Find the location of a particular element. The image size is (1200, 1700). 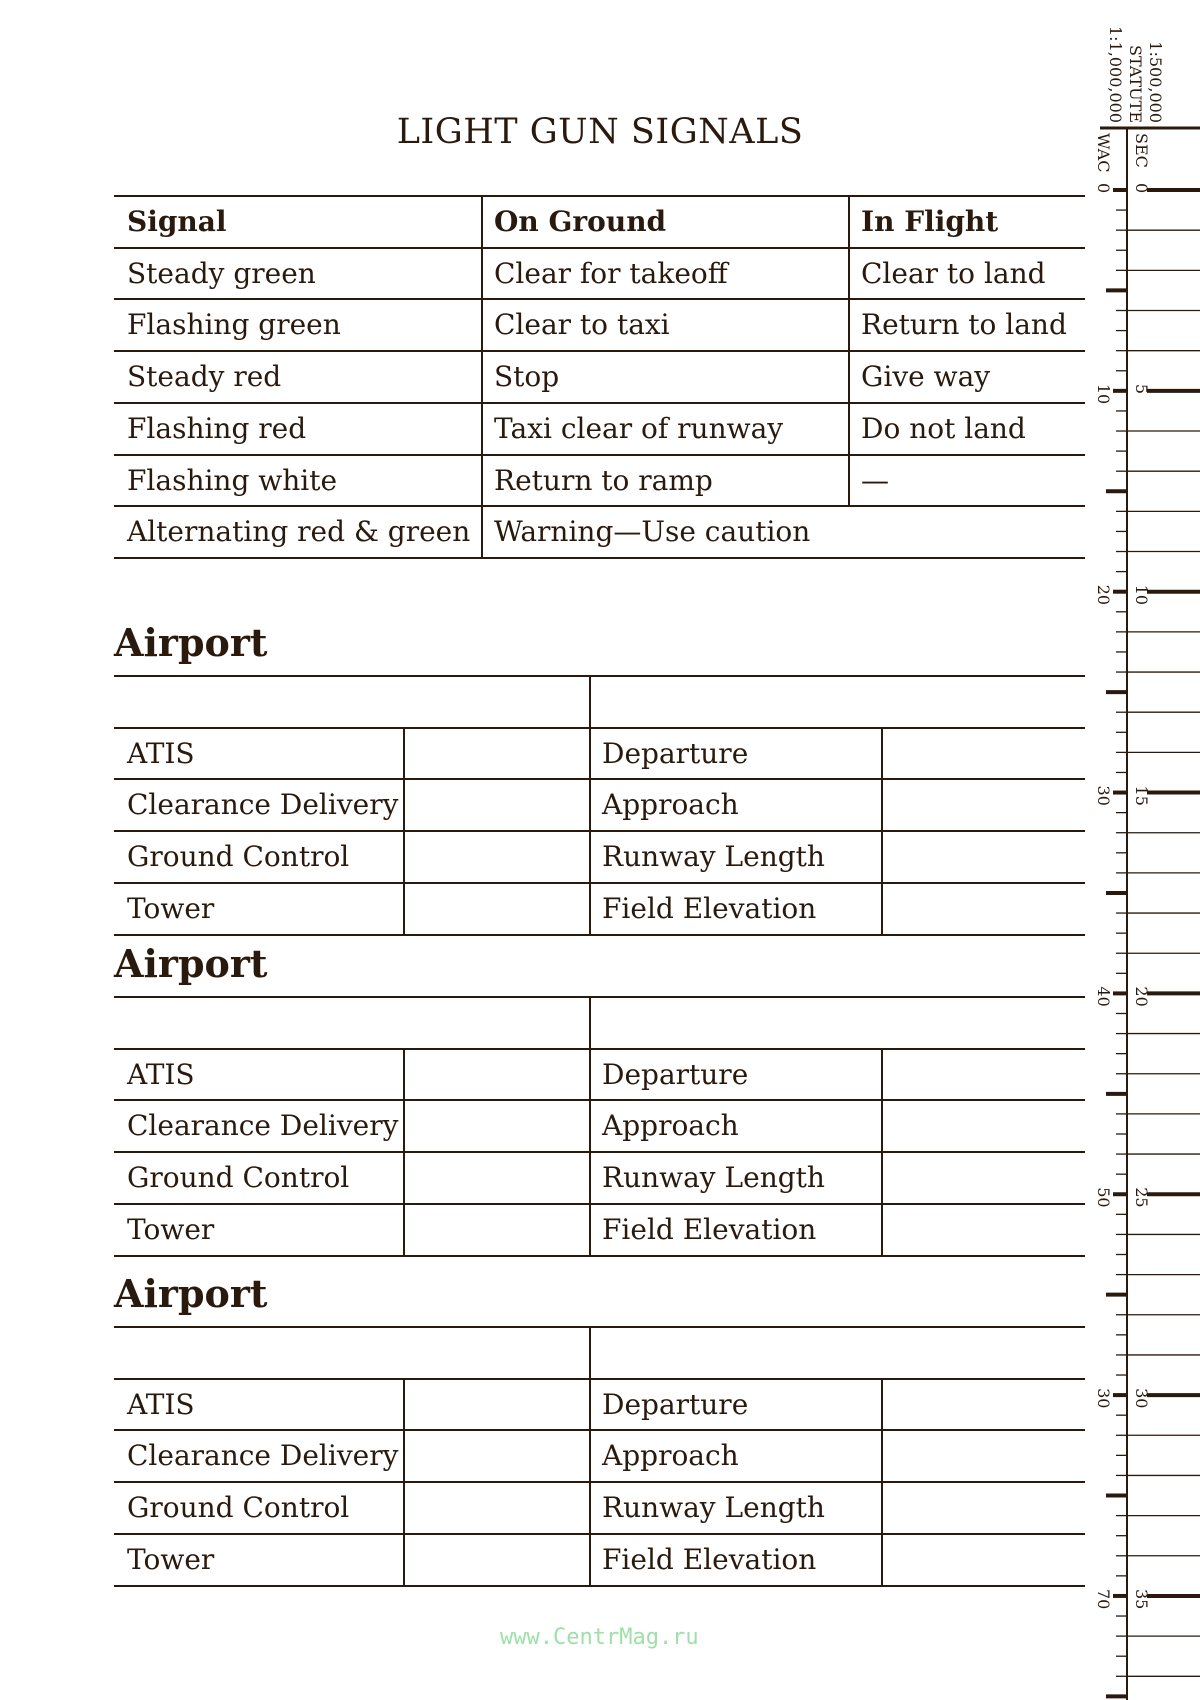

sec-tick-label: 10 is located at coordinates (1141, 595).